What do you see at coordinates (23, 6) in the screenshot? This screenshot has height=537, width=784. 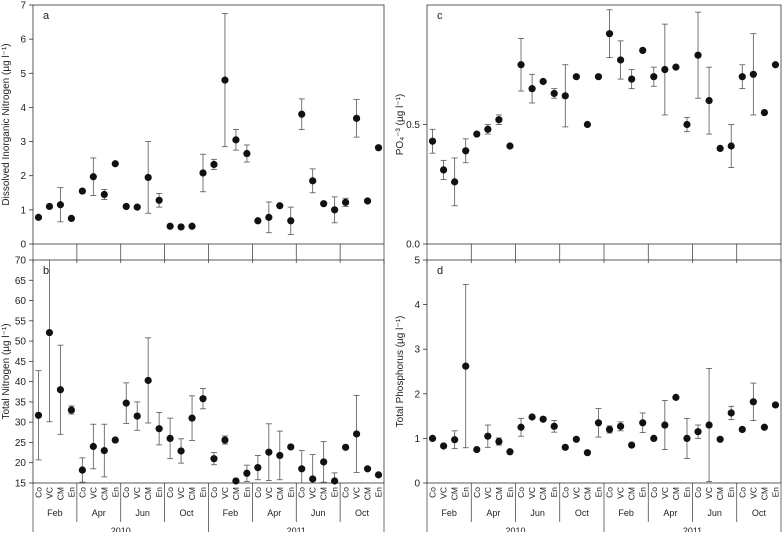 I see `y-tick-label: 7` at bounding box center [23, 6].